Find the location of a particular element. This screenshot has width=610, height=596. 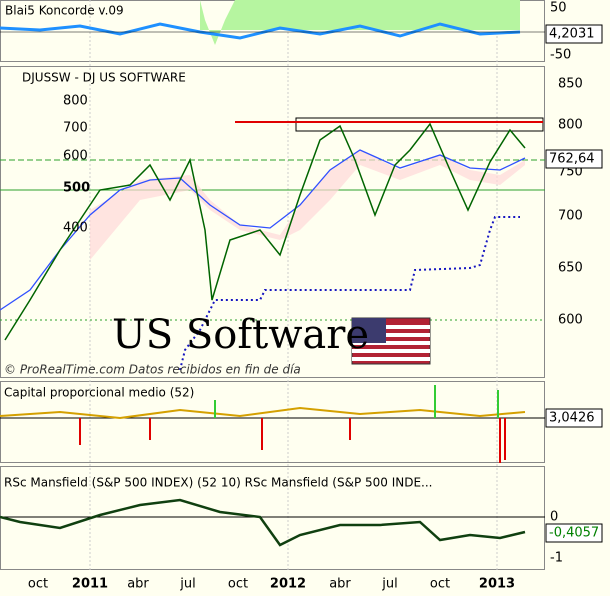

axis-label: -50 is located at coordinates (560, 55).